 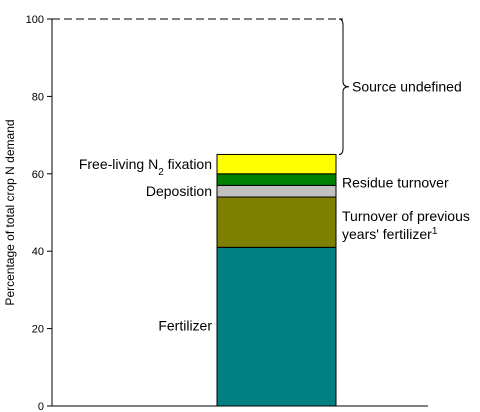 I want to click on turnover-label-line2: years' fertilizer1, so click(x=390, y=234).